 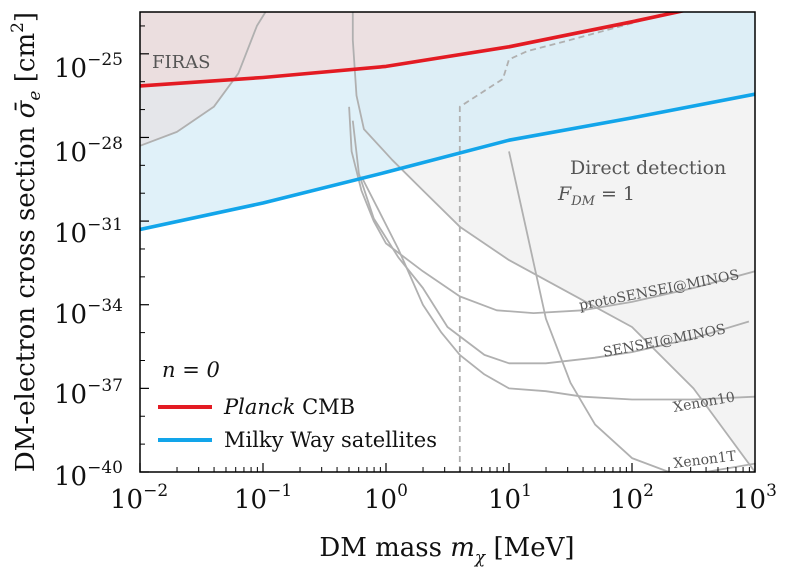 I want to click on x-tick-label-3: 10⁰, so click(x=386, y=498).